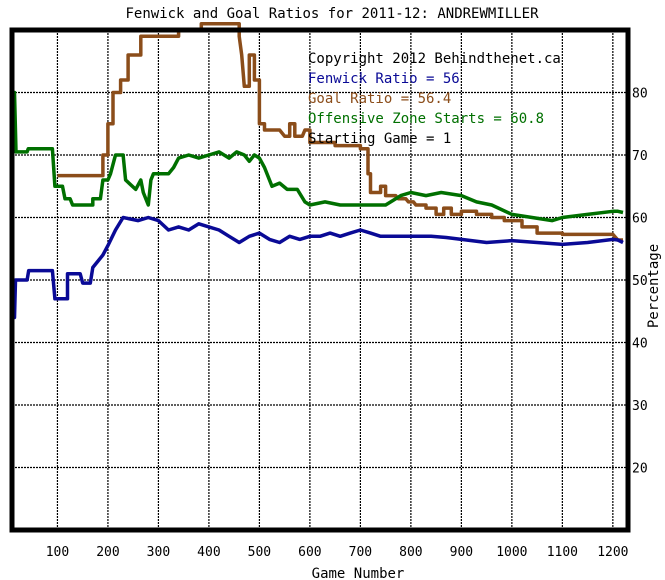  Describe the element at coordinates (640, 406) in the screenshot. I see `y-tick-label: 30` at that location.